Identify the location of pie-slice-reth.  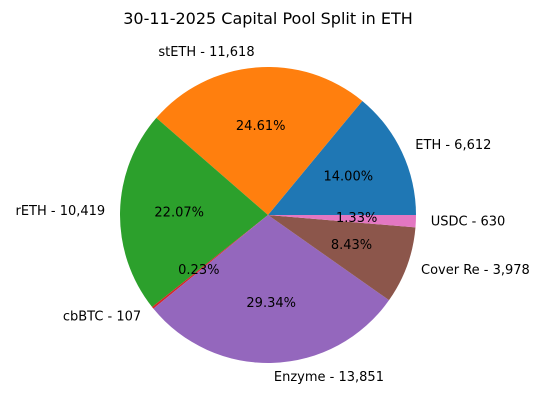
(194, 212).